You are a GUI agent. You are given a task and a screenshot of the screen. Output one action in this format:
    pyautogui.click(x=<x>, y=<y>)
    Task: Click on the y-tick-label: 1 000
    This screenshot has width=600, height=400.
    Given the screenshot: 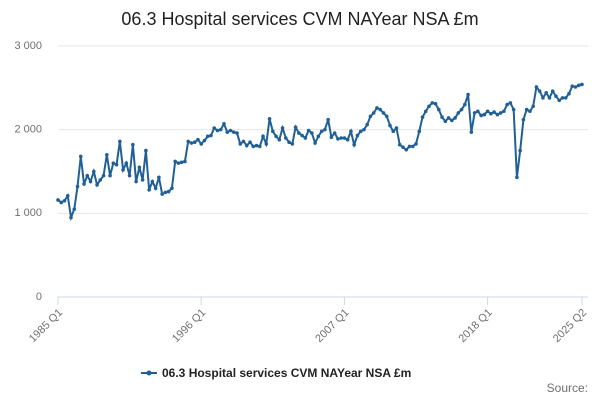 What is the action you would take?
    pyautogui.click(x=28, y=213)
    